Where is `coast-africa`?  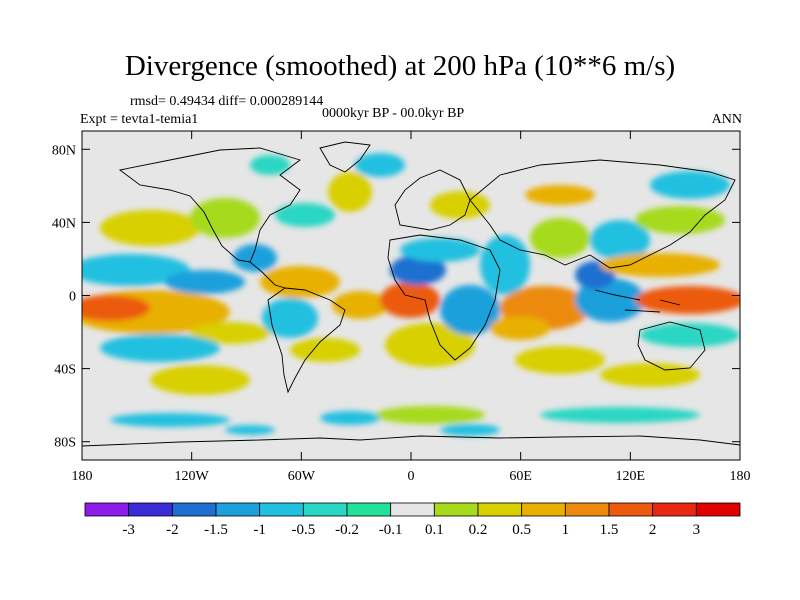
coast-africa is located at coordinates (444, 297).